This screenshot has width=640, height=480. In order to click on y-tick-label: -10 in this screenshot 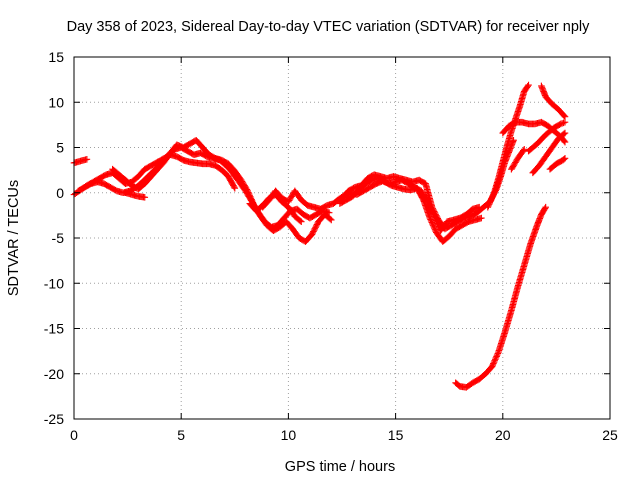, I will do `click(54, 283)`.